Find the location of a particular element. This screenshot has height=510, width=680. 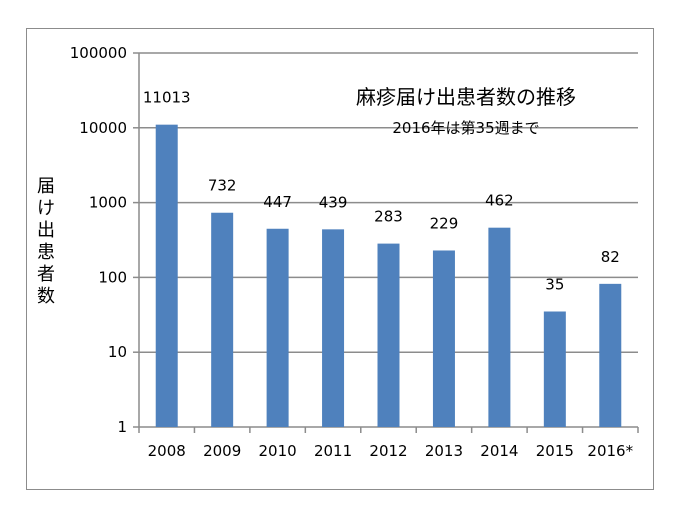

x-tick-label: 2014 is located at coordinates (499, 451).